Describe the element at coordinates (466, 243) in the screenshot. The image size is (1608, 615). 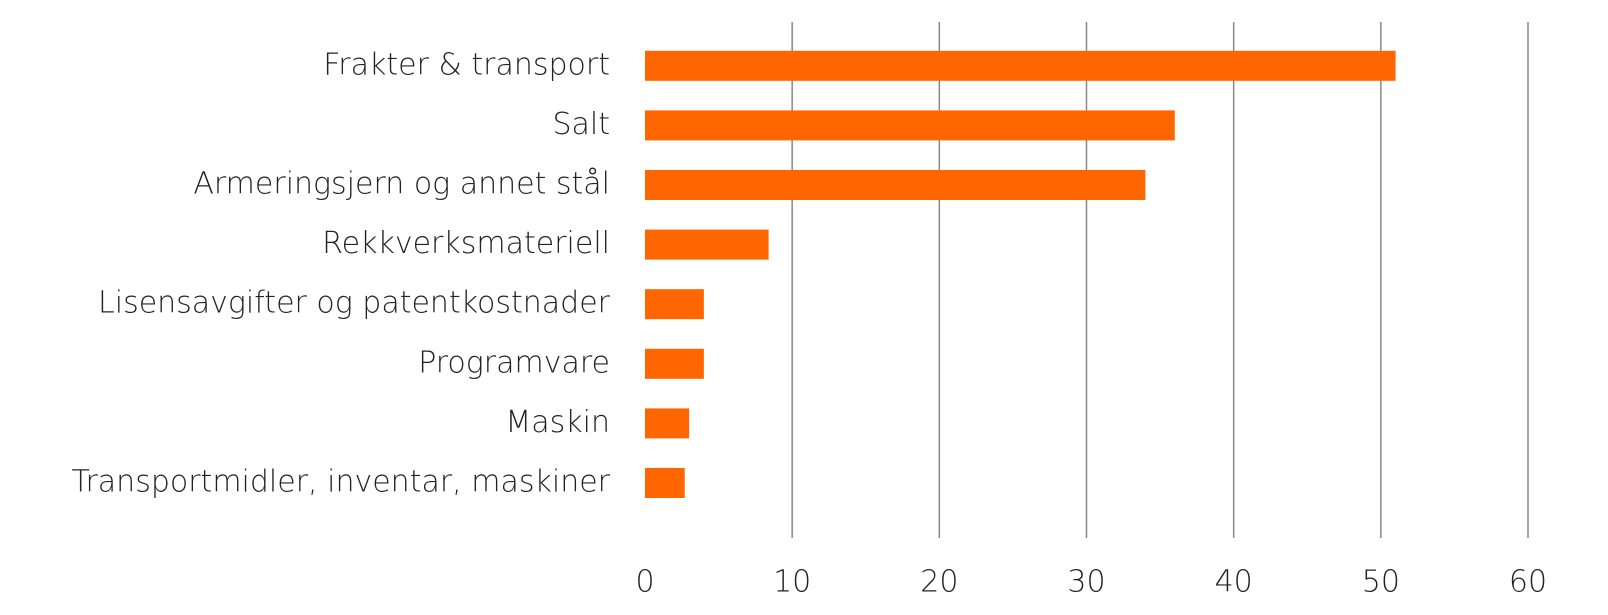
I see `y-tick-label: Rekkverksmateriell` at that location.